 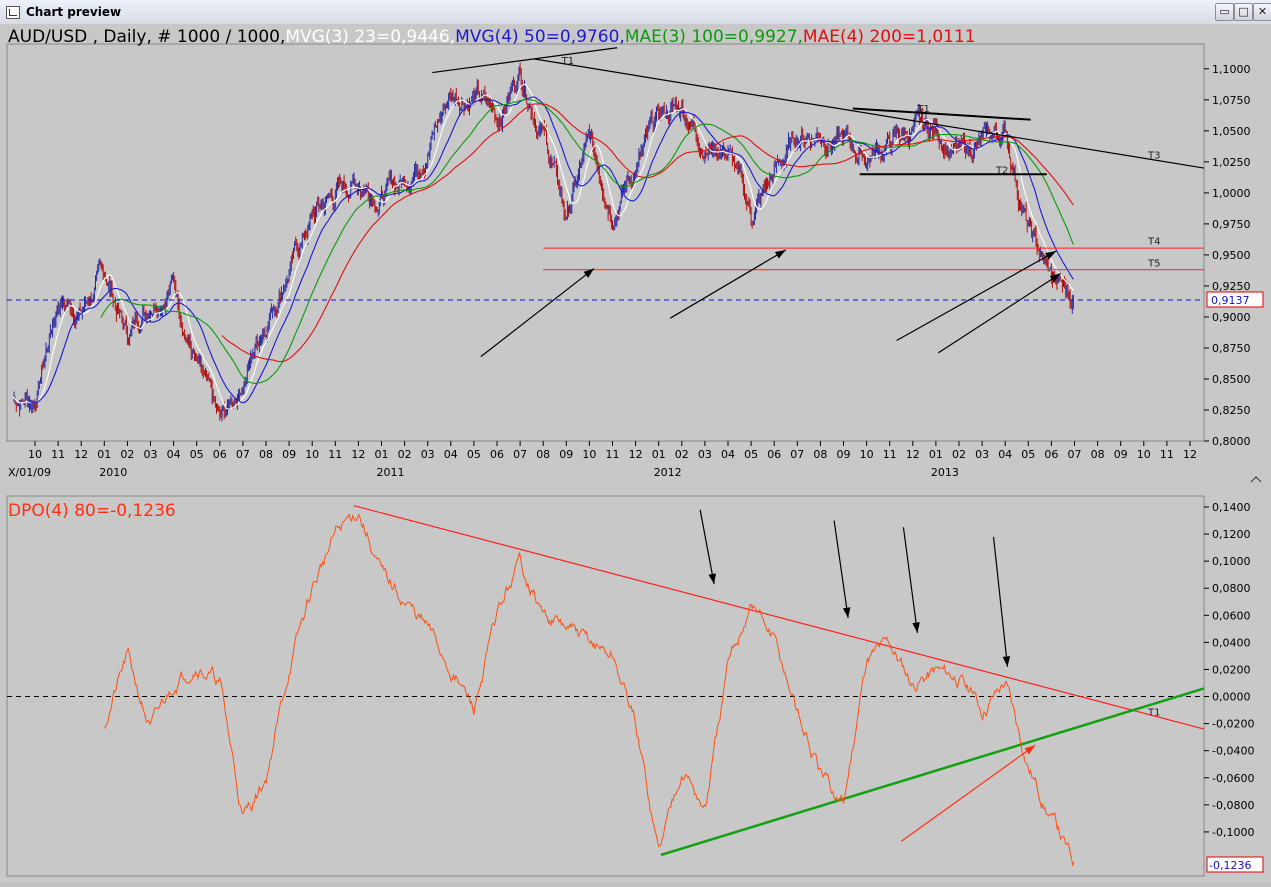 I want to click on dpo-tick-label: 0,0400, so click(x=1231, y=642).